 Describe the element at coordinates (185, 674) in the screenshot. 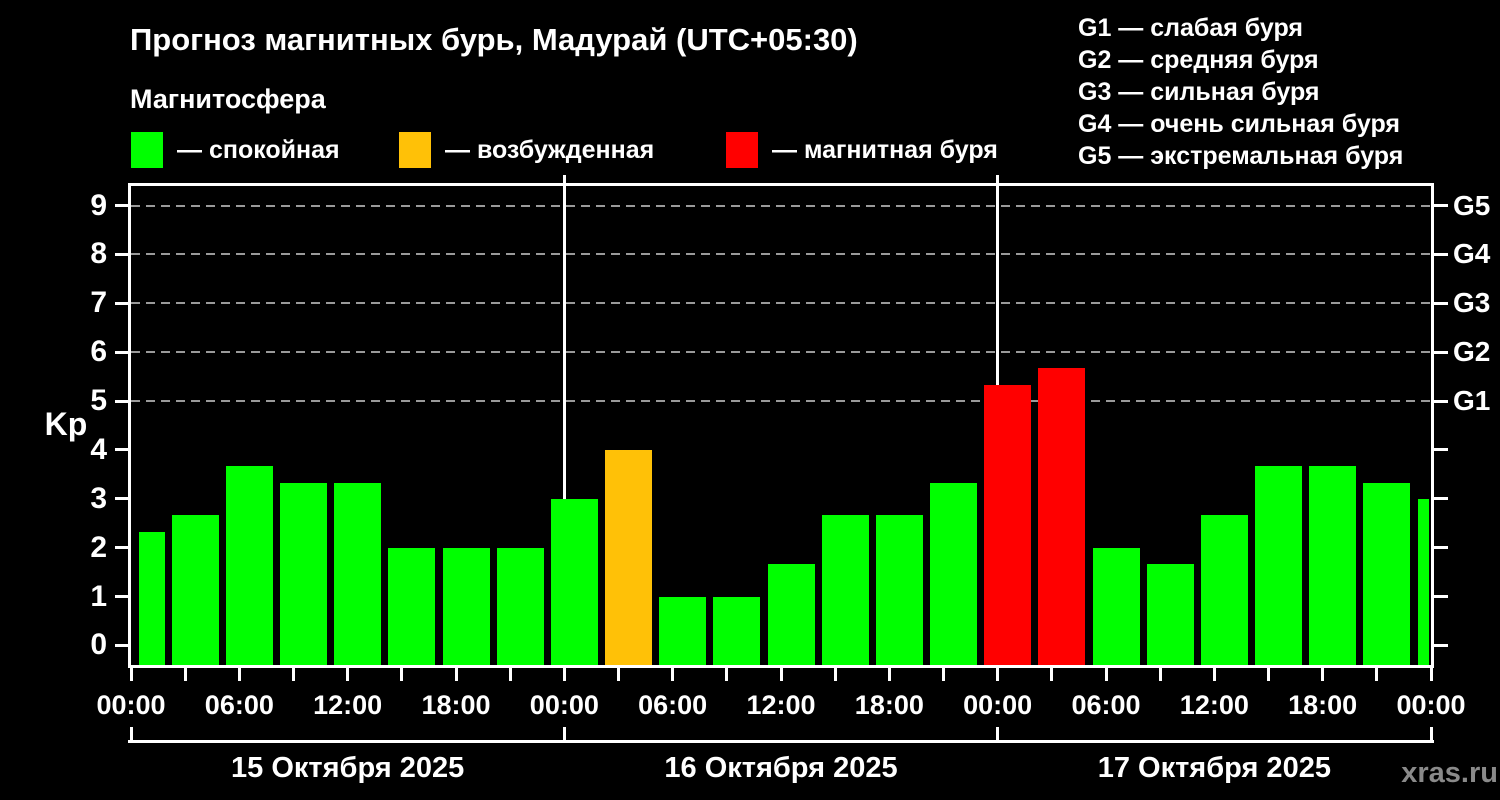

I see `x-axis-tick-h3` at that location.